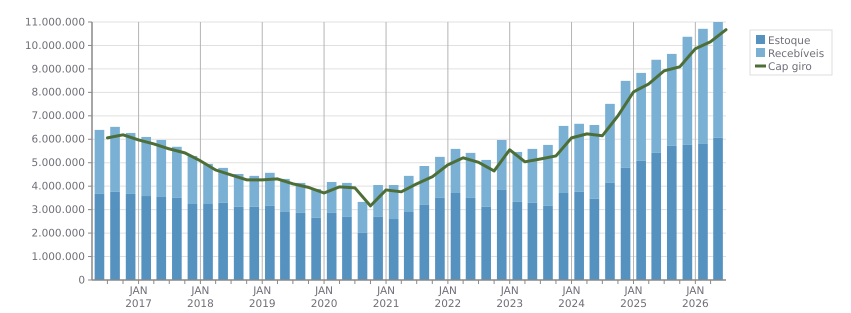 Image resolution: width=851 pixels, height=313 pixels. I want to click on y-tick-label: 4.000.000, so click(58, 186).